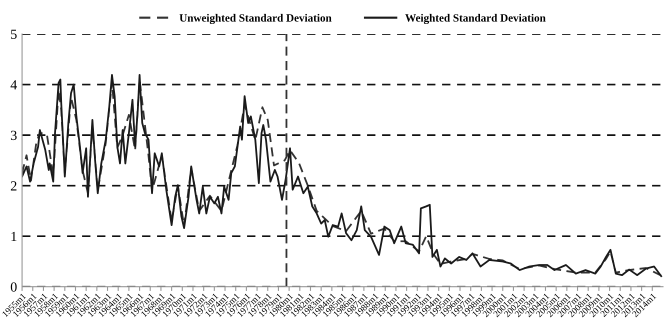 The image size is (669, 324). Describe the element at coordinates (13, 135) in the screenshot. I see `y-tick-label: 3` at that location.